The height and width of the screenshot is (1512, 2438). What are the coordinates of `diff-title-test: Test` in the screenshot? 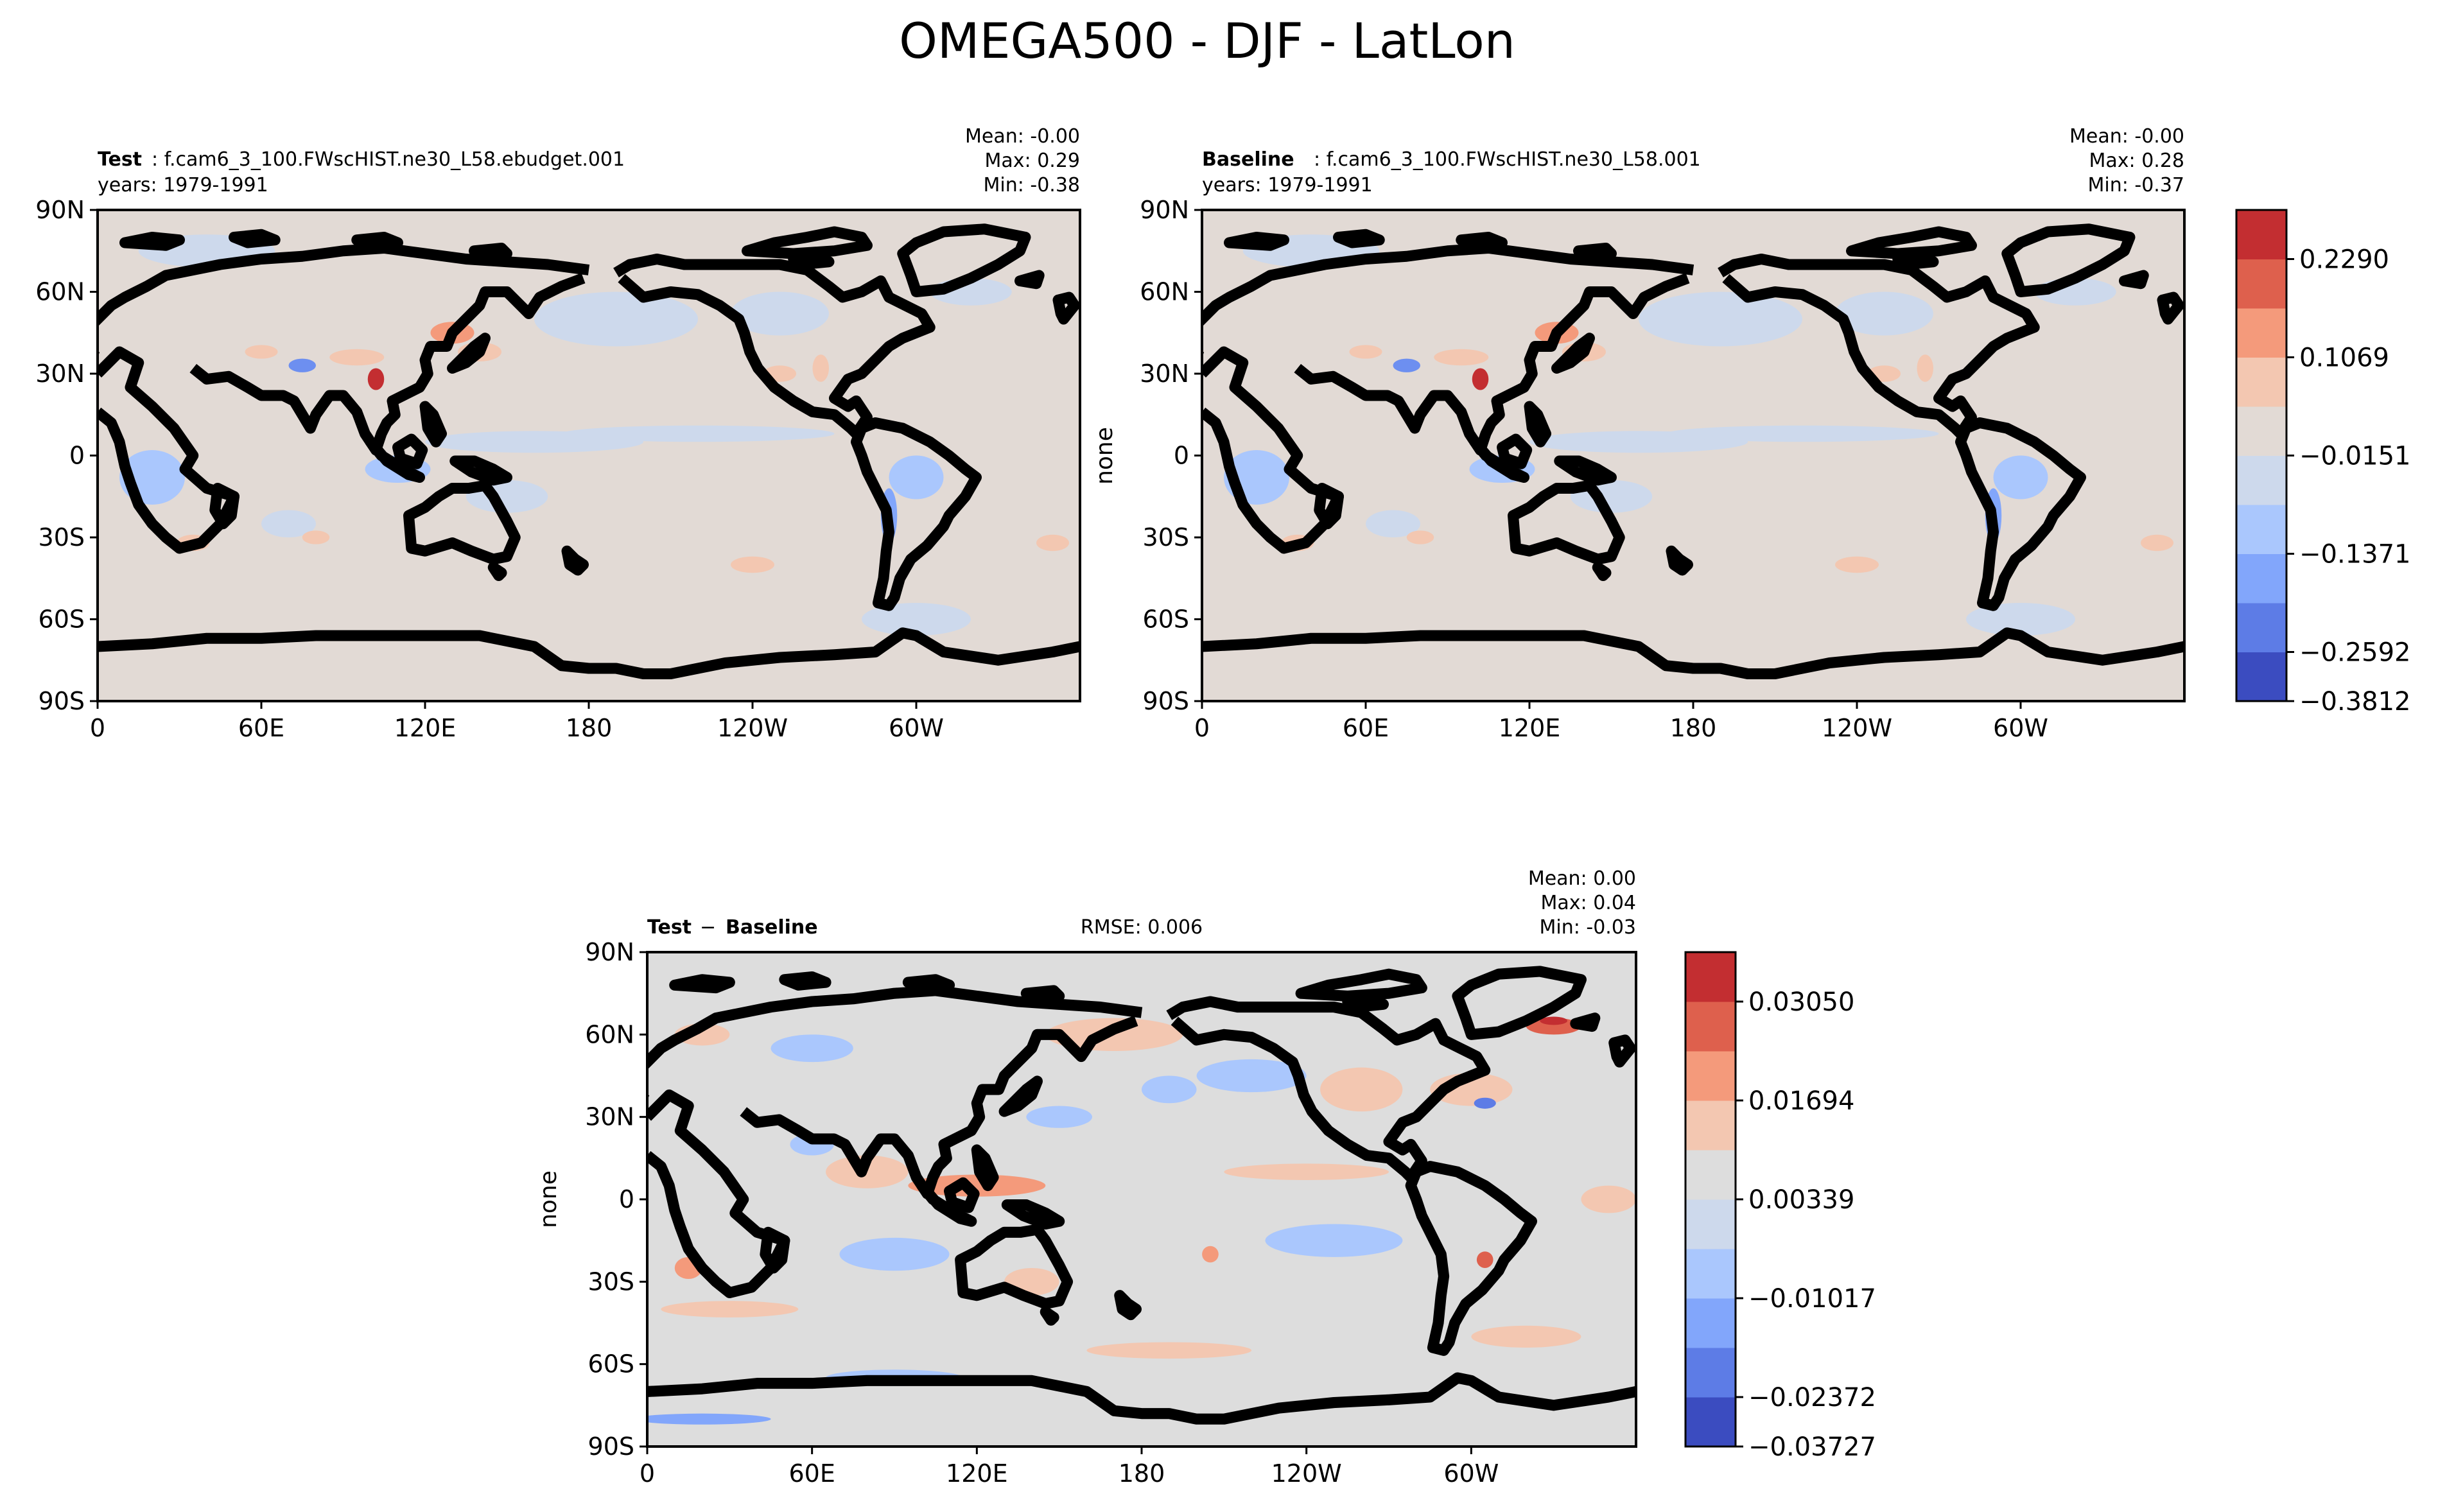 It's located at (670, 927).